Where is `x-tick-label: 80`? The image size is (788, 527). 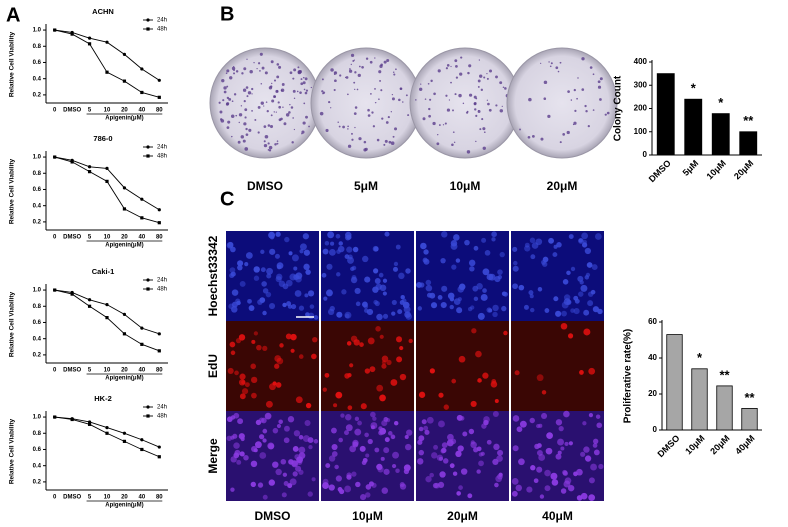
x-tick-label: 80 is located at coordinates (159, 111).